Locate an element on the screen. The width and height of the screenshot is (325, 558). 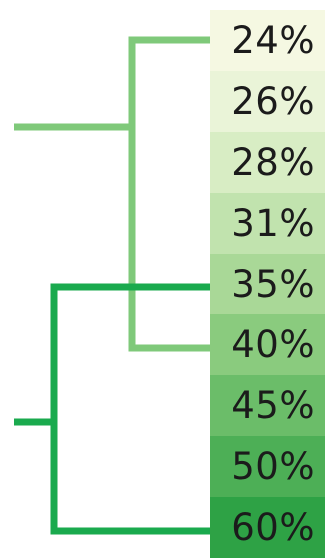
scale-cell-40: 40% is located at coordinates (267, 345).